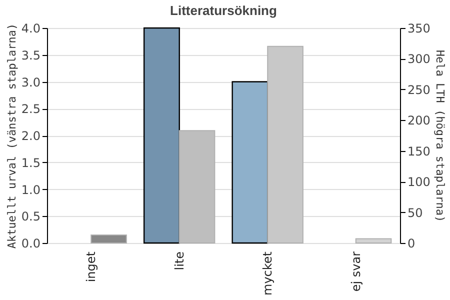 The image size is (450, 300). What do you see at coordinates (415, 213) in the screenshot?
I see `y2-tick-label: 50` at bounding box center [415, 213].